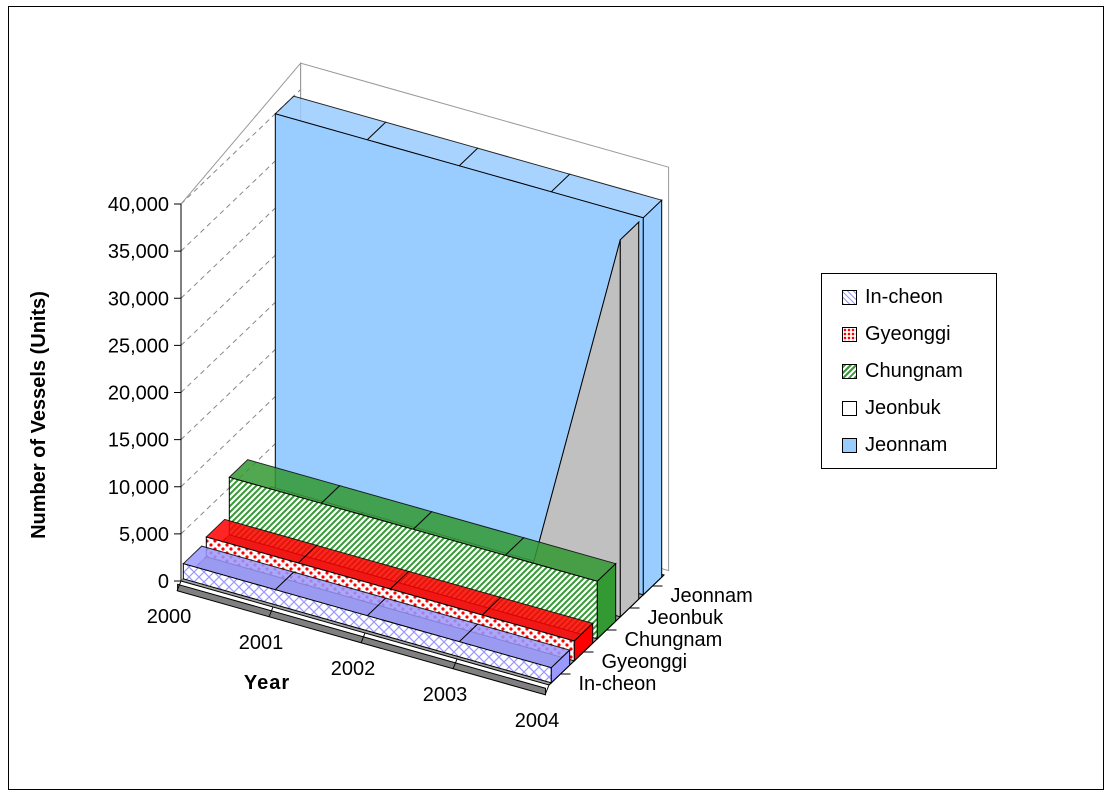 The height and width of the screenshot is (796, 1112). I want to click on y-tick-label: 25,000, so click(138, 346).